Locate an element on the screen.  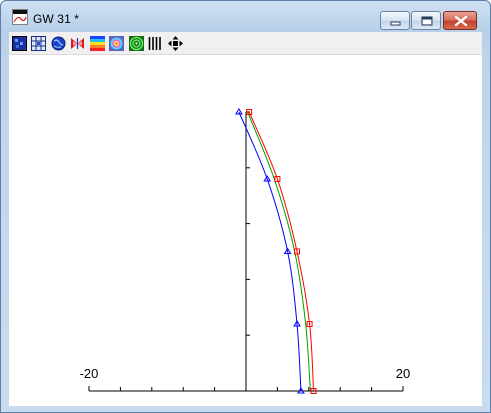
x-tick-label-right: 20 is located at coordinates (403, 373).